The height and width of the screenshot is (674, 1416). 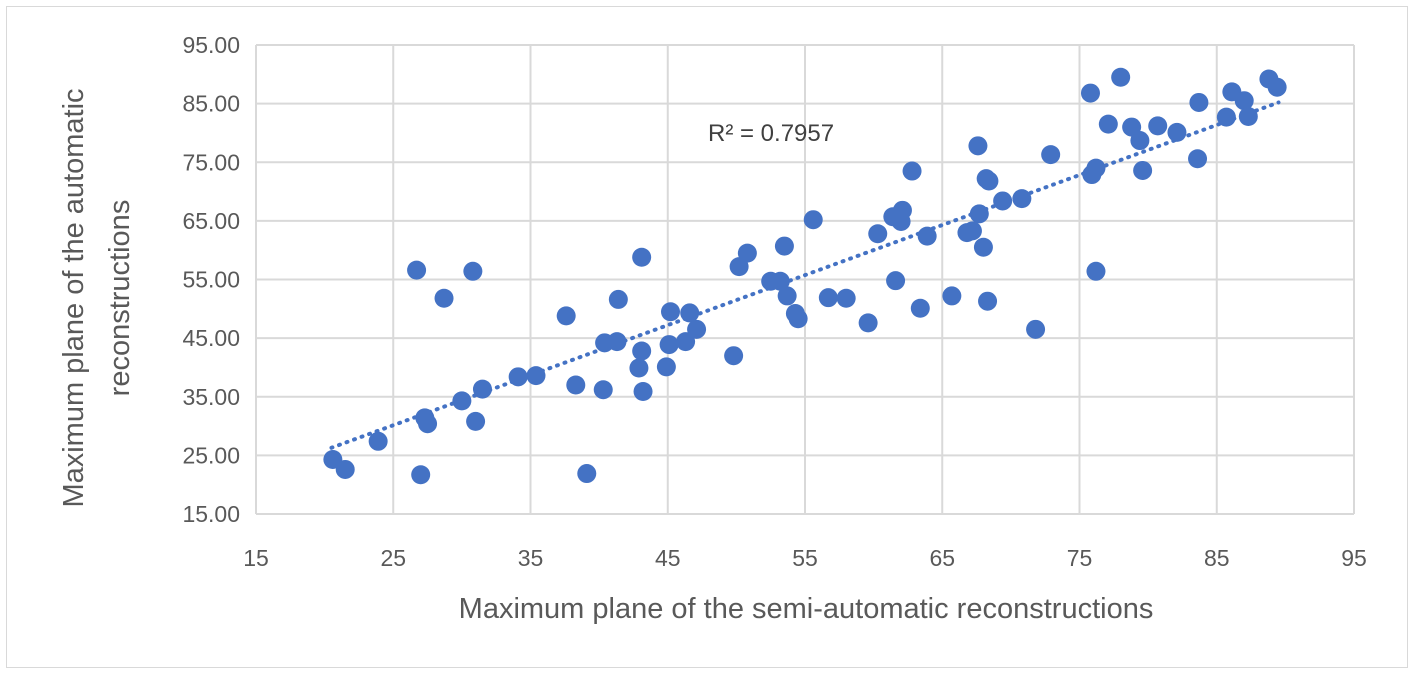 I want to click on y-tick-label: 15.00, so click(x=211, y=514).